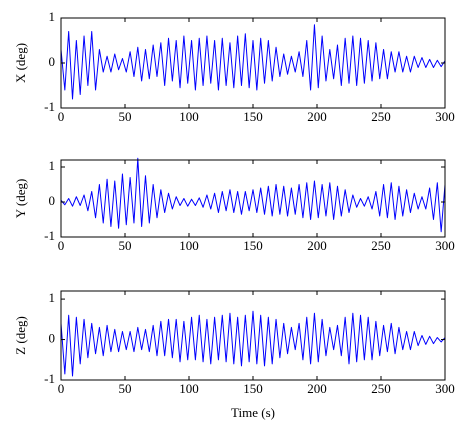 The height and width of the screenshot is (444, 474). Describe the element at coordinates (20, 63) in the screenshot. I see `y-axis-label: X (deg)` at that location.